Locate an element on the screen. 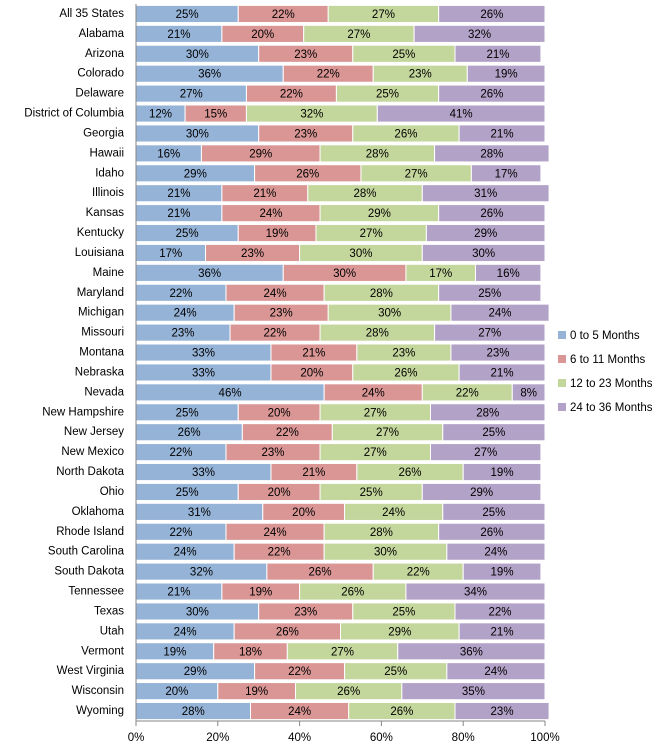 Image resolution: width=668 pixels, height=751 pixels. y-tick-label: Kentucky is located at coordinates (101, 233).